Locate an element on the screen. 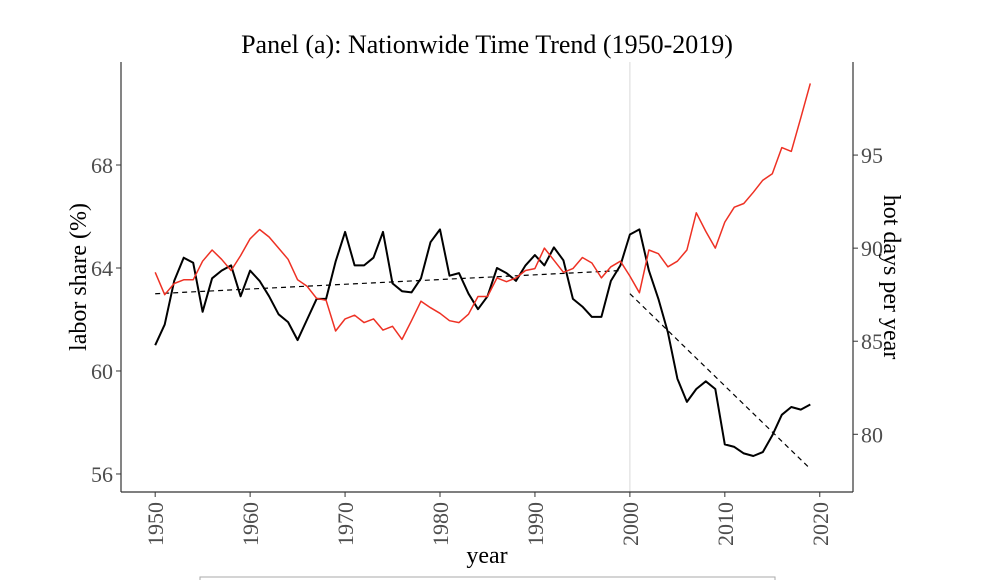 The height and width of the screenshot is (580, 984). y-right-tick-label: 80 is located at coordinates (872, 434).